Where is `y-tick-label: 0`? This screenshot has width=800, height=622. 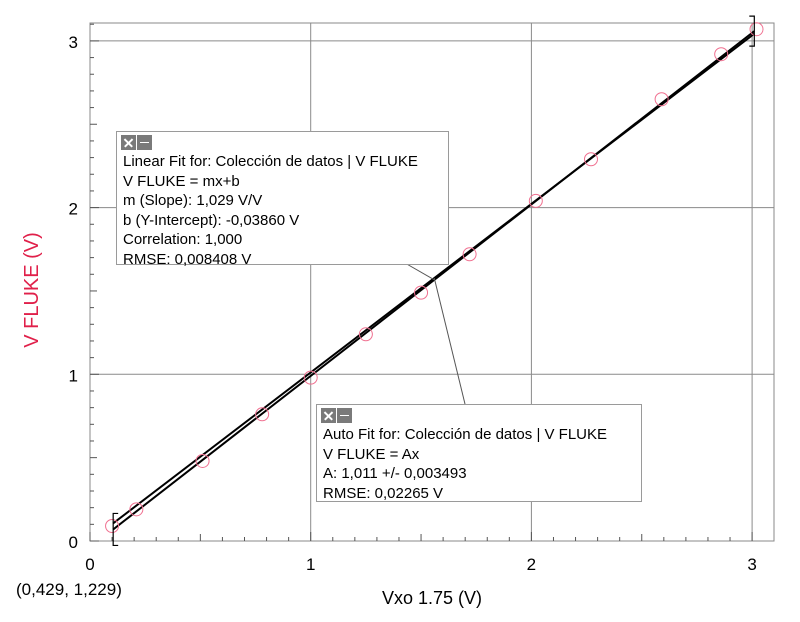
y-tick-label: 0 is located at coordinates (73, 542).